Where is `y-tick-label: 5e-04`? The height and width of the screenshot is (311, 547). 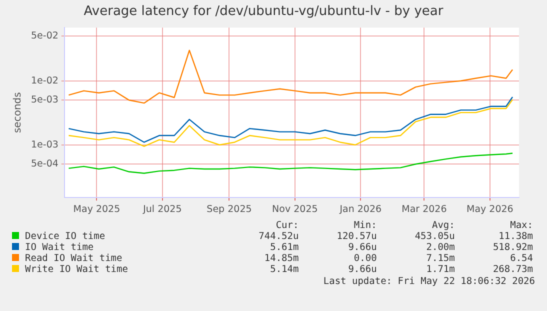
y-tick-label: 5e-04 is located at coordinates (44, 164).